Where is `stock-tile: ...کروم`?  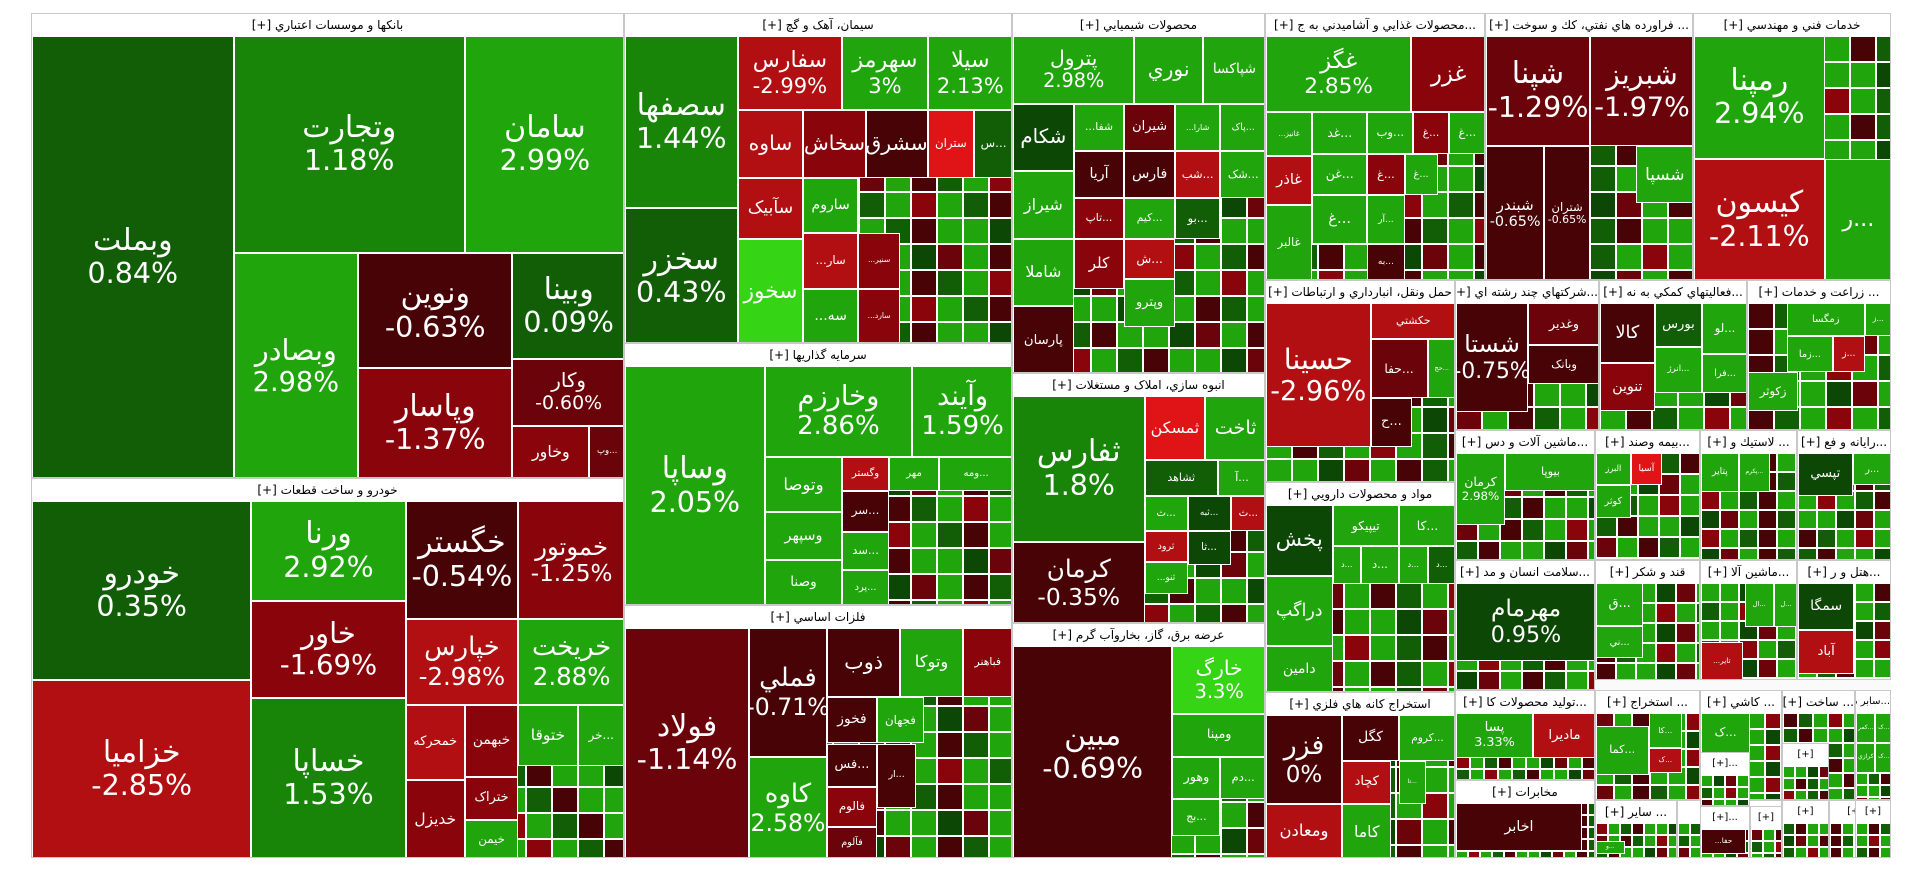 stock-tile: ...کروم is located at coordinates (1426, 738).